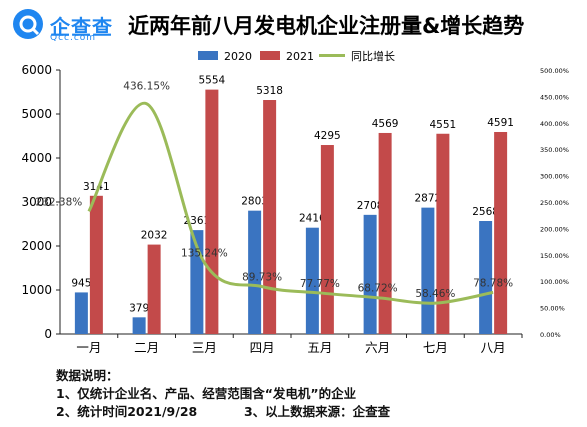 This screenshot has height=427, width=587. What do you see at coordinates (554, 71) in the screenshot?
I see `y2-tick-label: 500.00%` at bounding box center [554, 71].